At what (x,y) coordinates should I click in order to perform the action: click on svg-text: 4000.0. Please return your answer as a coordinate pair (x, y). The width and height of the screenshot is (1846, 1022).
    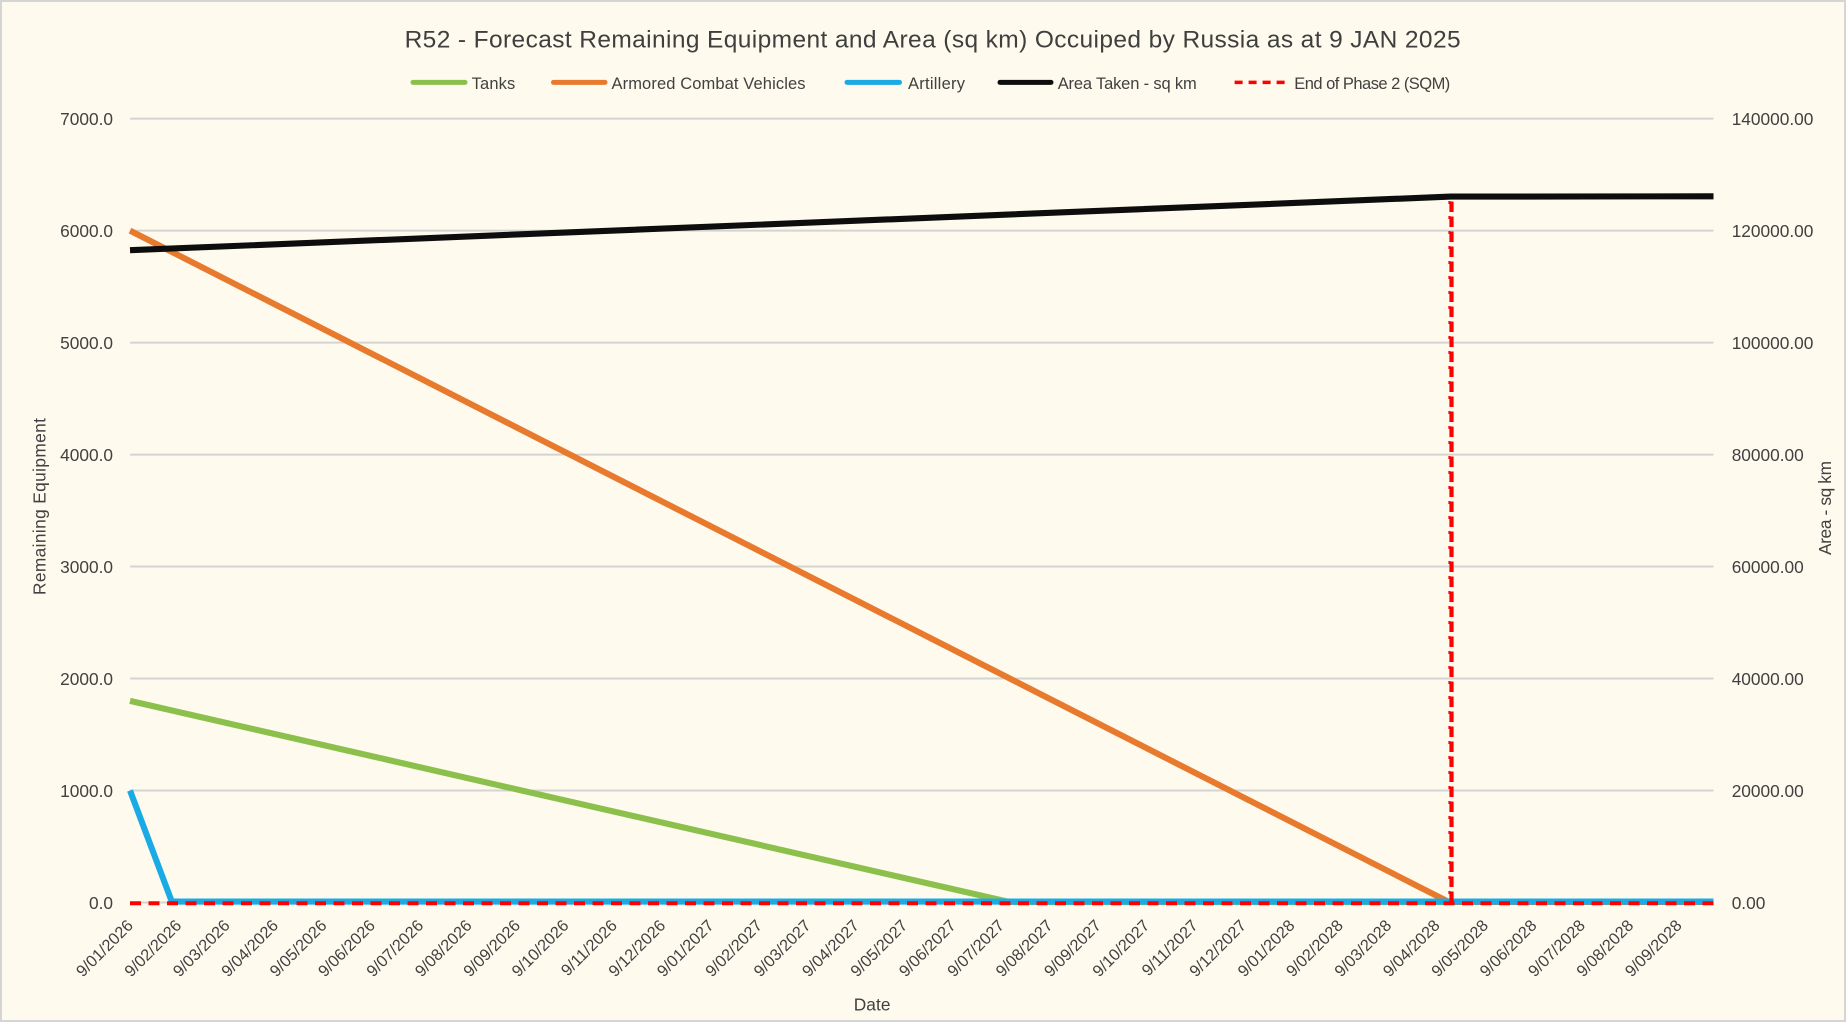
    Looking at the image, I should click on (86, 455).